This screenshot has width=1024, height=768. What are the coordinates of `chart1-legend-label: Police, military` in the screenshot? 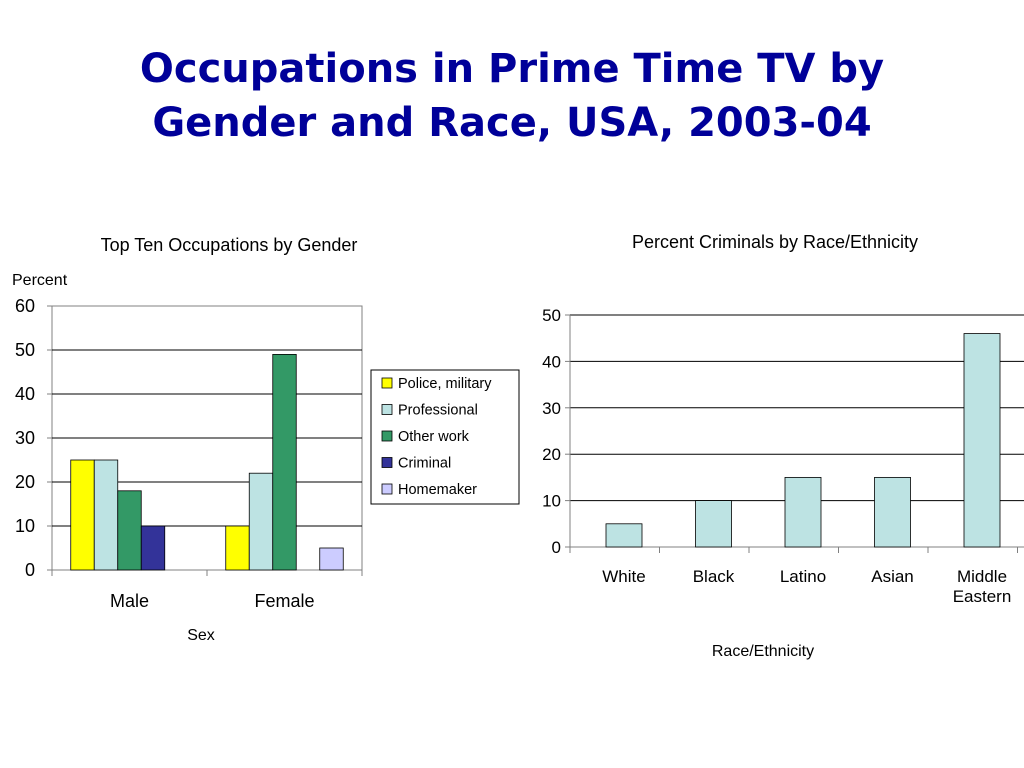 It's located at (445, 384).